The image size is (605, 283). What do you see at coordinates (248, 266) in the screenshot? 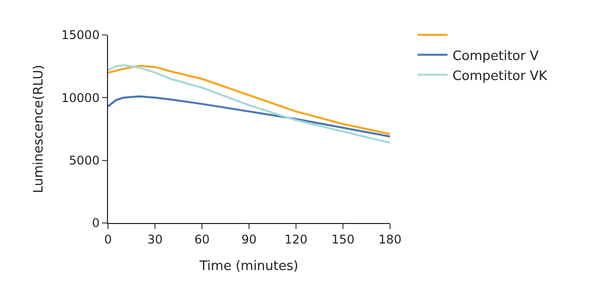
I see `x-axis-title: Time (minutes)` at bounding box center [248, 266].